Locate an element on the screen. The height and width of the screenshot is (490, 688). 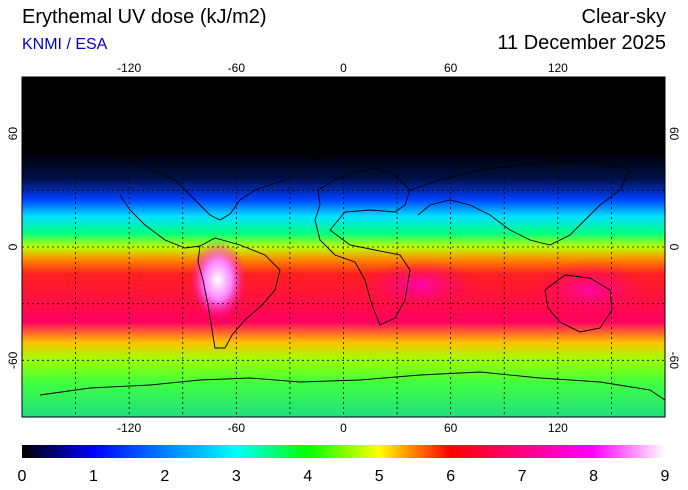
colorbar-tick-label: 4 is located at coordinates (307, 476).